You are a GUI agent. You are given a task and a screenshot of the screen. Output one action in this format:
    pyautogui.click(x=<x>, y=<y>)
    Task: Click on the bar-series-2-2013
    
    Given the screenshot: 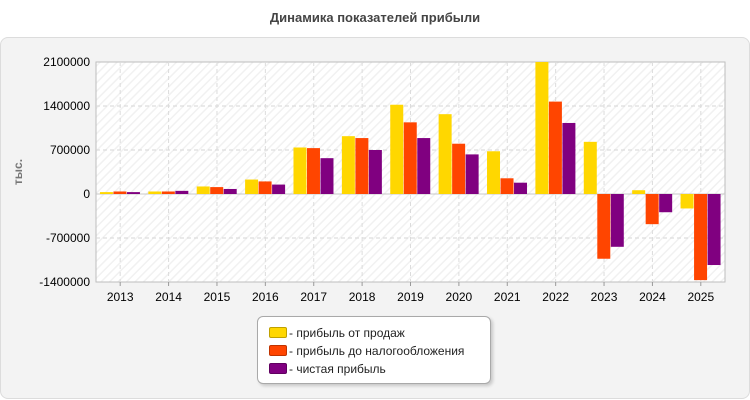 What is the action you would take?
    pyautogui.click(x=133, y=193)
    